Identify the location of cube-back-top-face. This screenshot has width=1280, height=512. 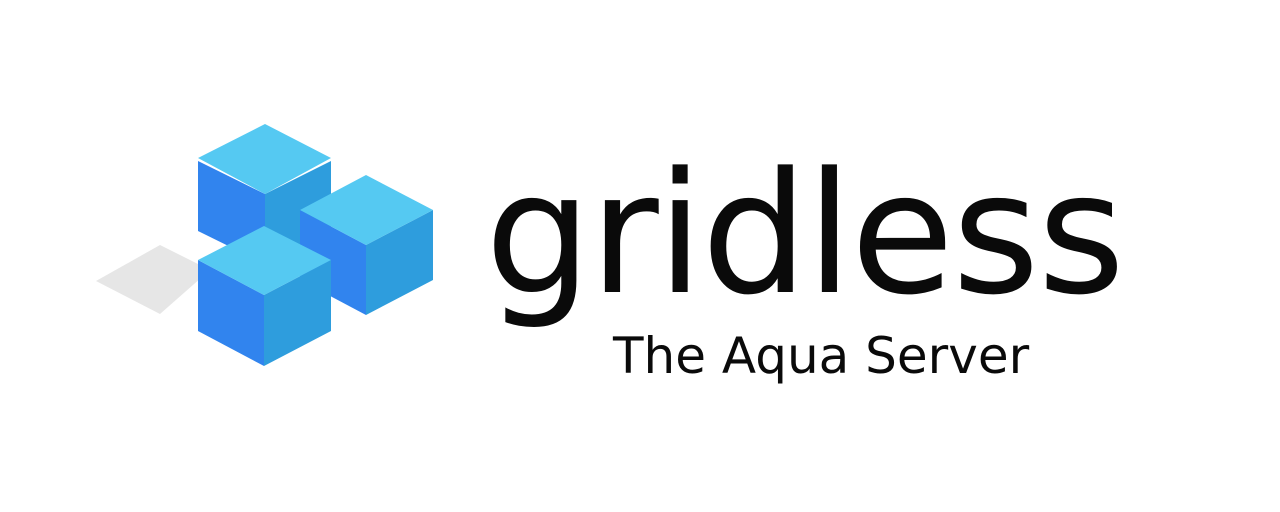
(264, 159).